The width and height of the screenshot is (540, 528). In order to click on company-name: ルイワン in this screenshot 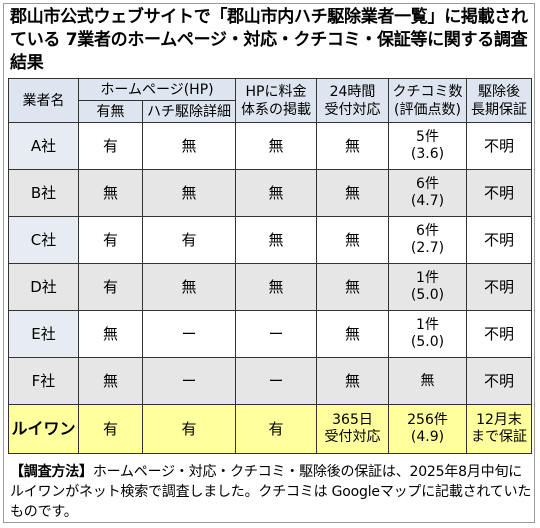, I will do `click(43, 429)`.